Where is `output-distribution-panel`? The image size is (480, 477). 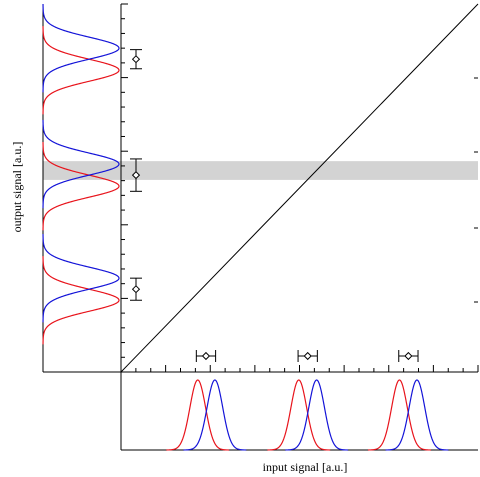
output-distribution-panel is located at coordinates (81, 188).